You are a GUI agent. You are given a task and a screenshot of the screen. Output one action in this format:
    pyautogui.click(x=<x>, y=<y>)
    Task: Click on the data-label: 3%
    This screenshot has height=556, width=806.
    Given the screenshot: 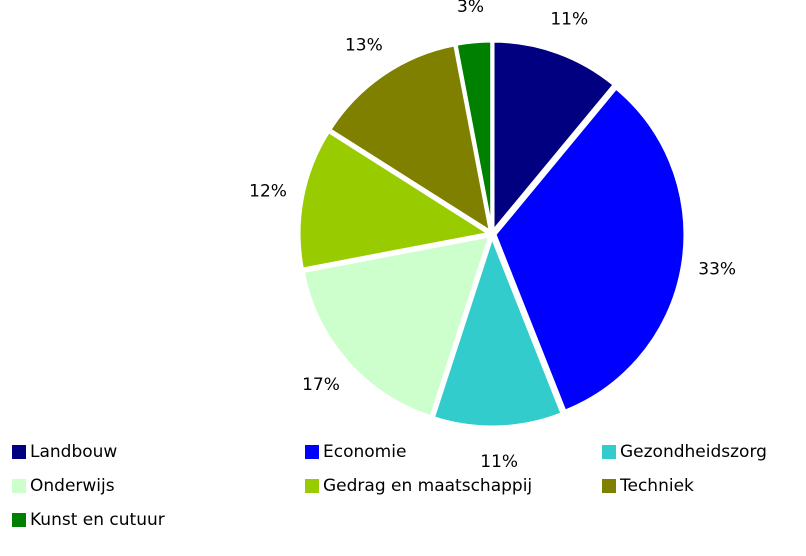 What is the action you would take?
    pyautogui.click(x=470, y=8)
    